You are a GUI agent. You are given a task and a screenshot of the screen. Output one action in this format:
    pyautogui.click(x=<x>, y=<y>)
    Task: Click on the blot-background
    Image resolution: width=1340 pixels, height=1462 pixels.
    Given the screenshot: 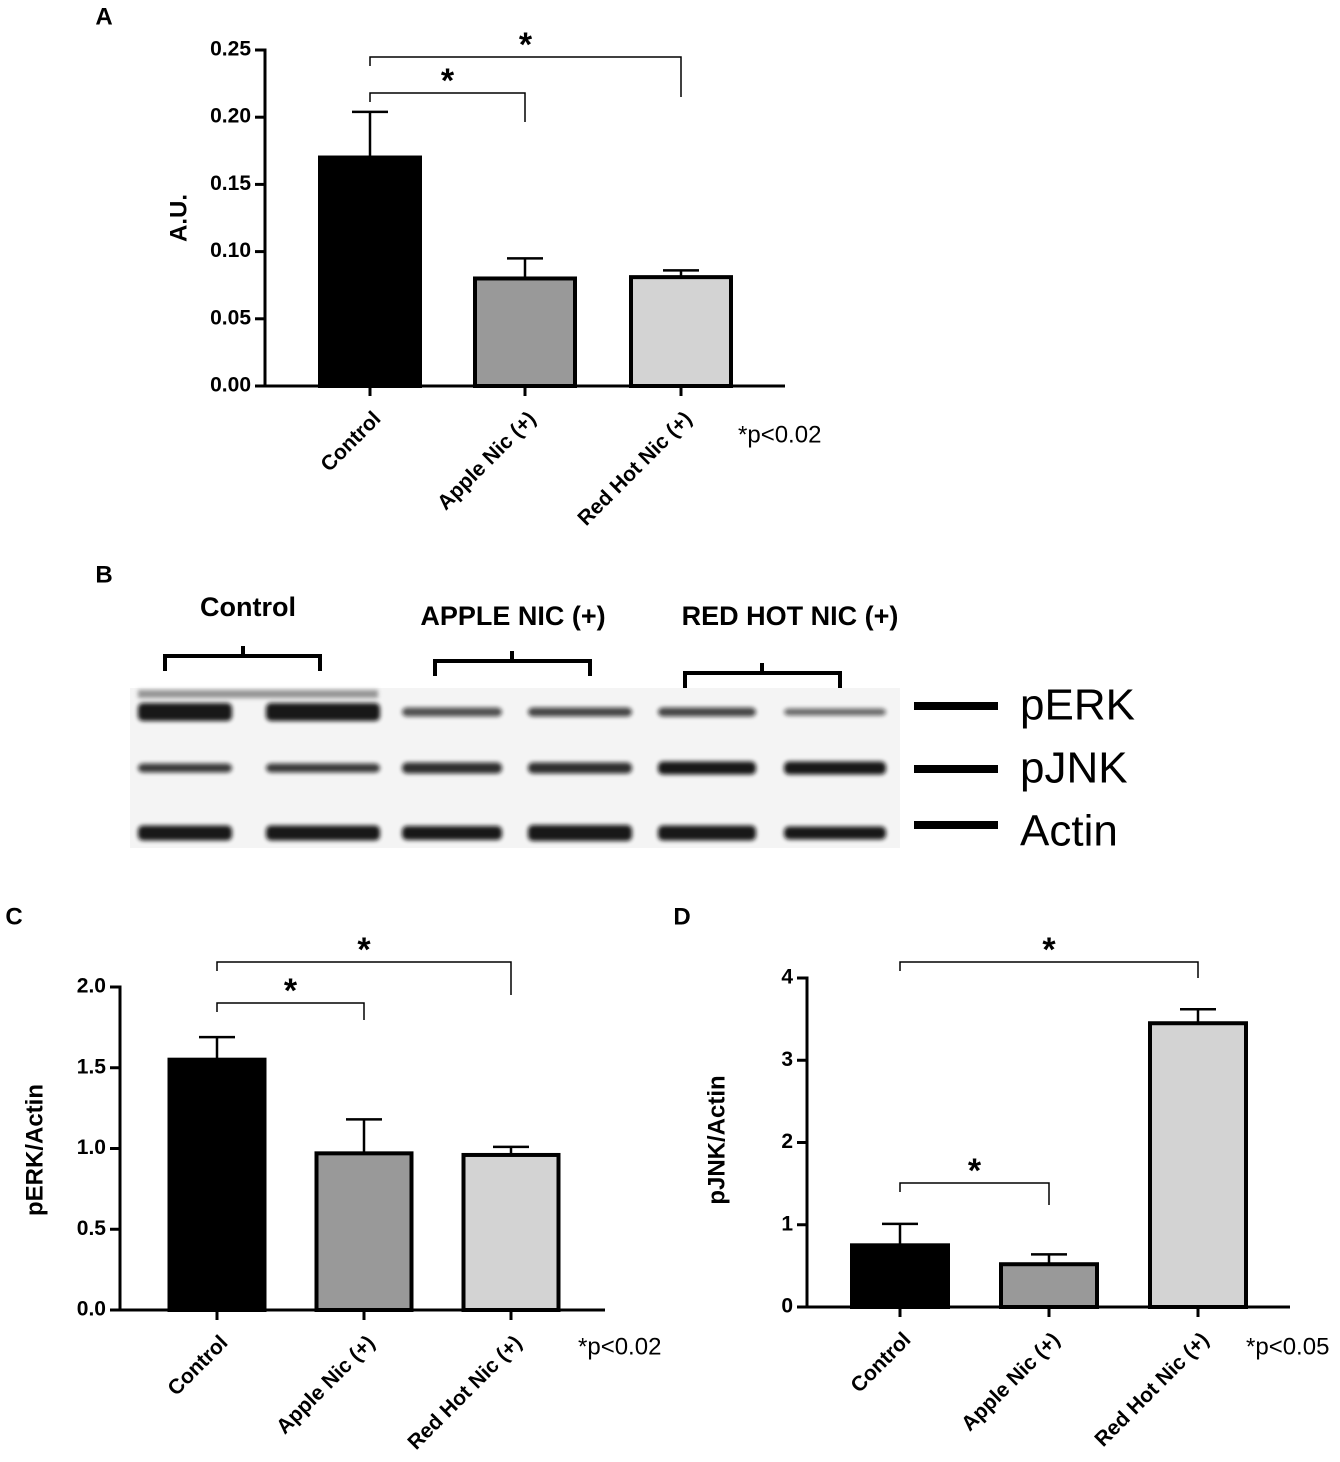 What is the action you would take?
    pyautogui.click(x=515, y=768)
    